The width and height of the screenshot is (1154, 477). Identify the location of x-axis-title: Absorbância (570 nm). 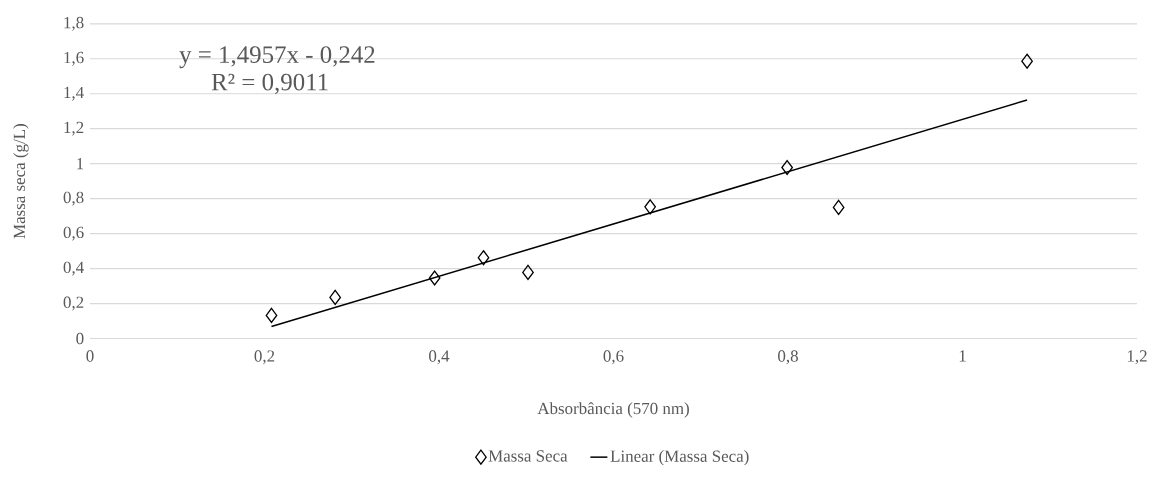
(613, 410).